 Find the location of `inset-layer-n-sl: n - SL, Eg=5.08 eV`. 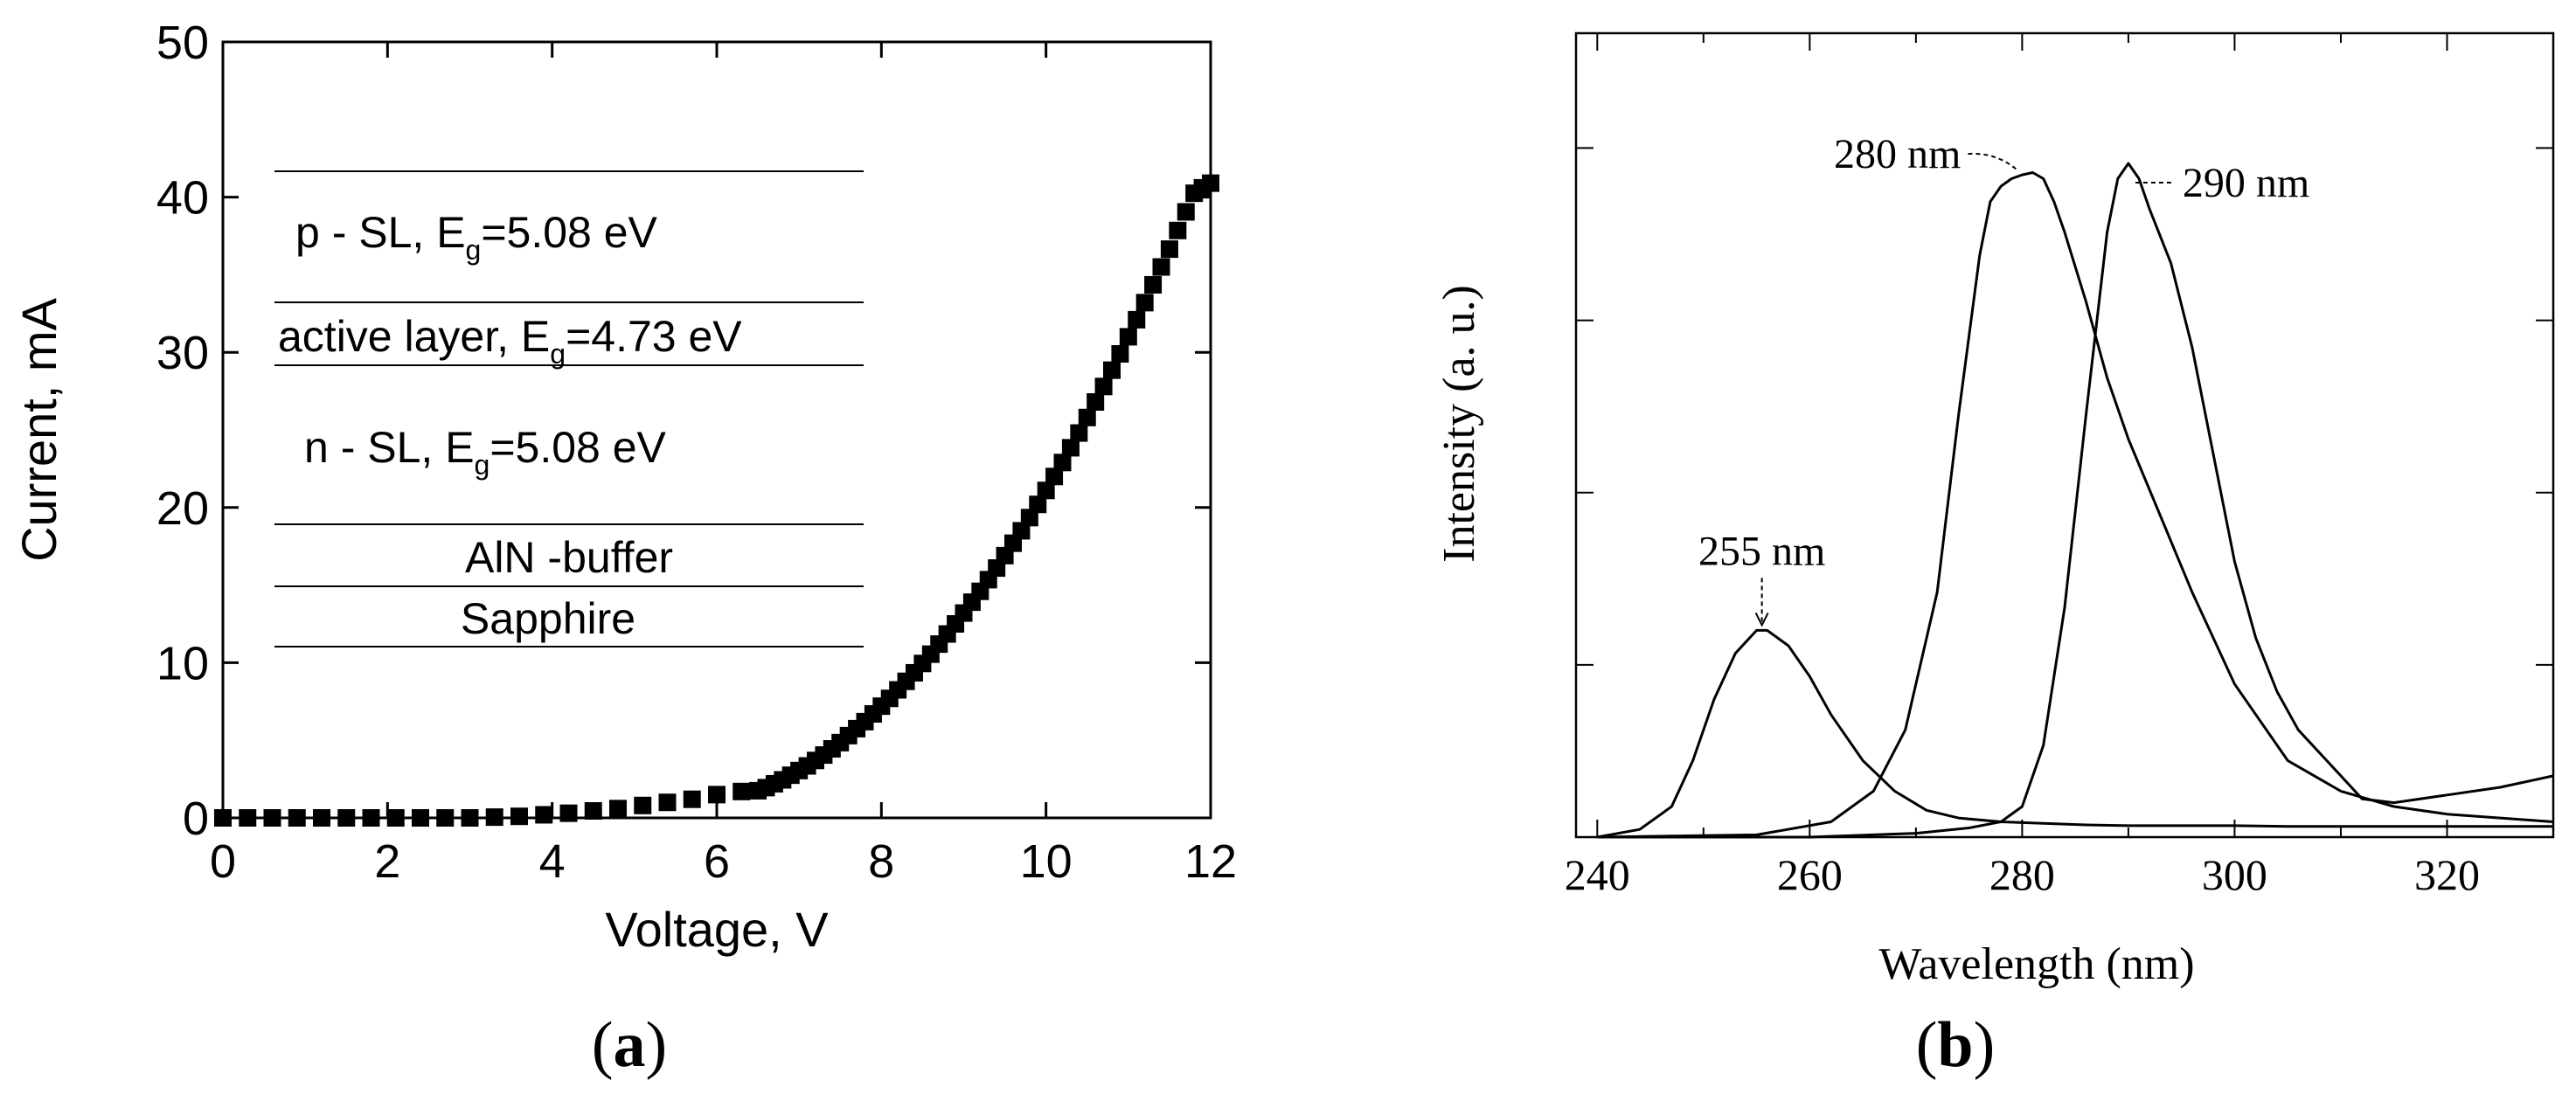

inset-layer-n-sl: n - SL, Eg=5.08 eV is located at coordinates (486, 452).